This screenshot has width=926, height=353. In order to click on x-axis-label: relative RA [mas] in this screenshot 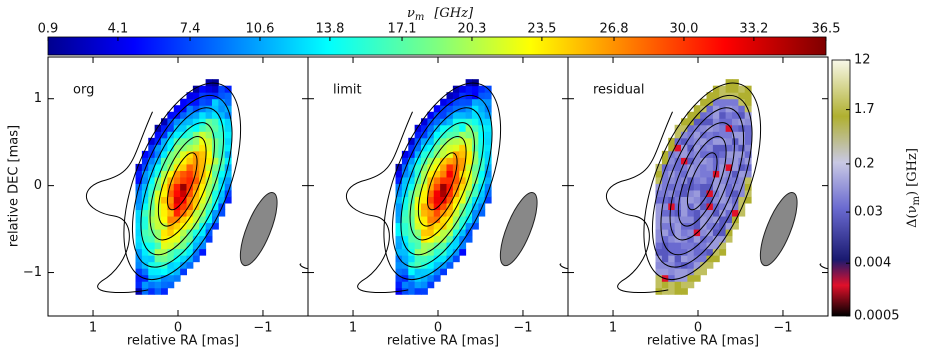, I will do `click(443, 341)`.